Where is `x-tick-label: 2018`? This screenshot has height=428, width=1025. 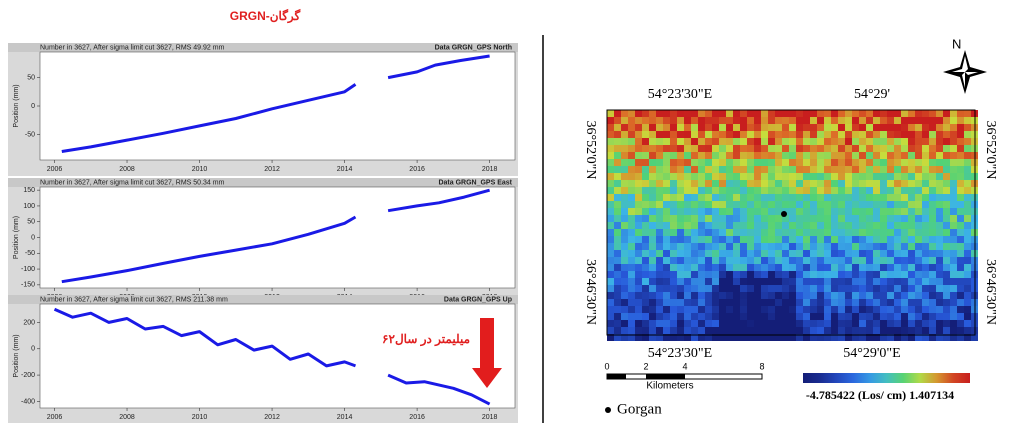 x-tick-label: 2018 is located at coordinates (490, 417).